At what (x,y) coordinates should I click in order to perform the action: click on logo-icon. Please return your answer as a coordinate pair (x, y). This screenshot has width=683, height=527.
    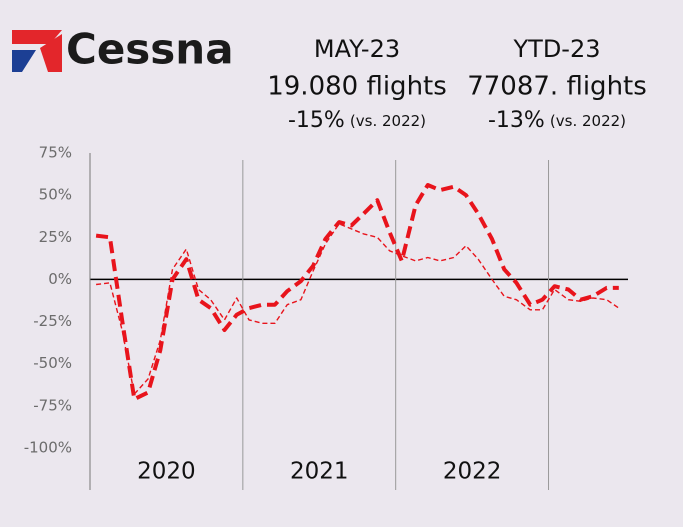
    Looking at the image, I should click on (37, 51).